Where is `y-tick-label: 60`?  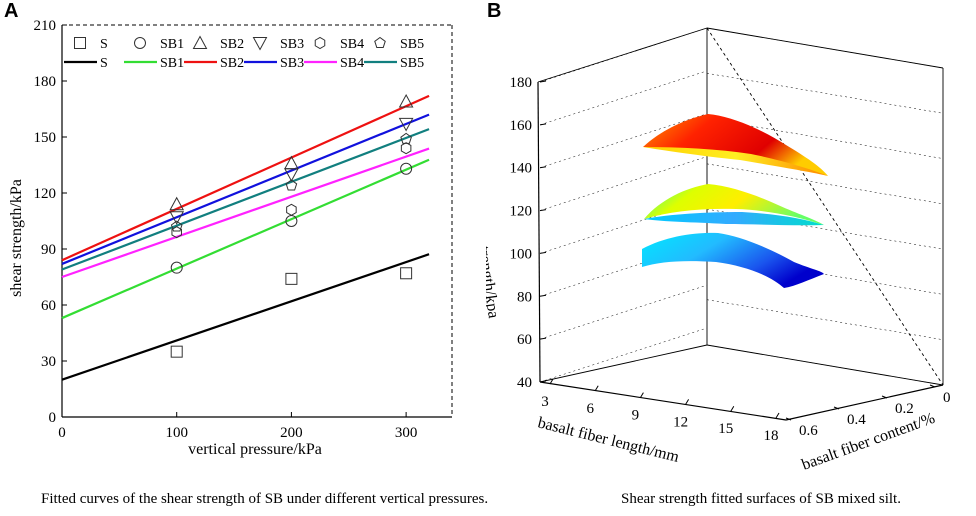
y-tick-label: 60 is located at coordinates (48, 306).